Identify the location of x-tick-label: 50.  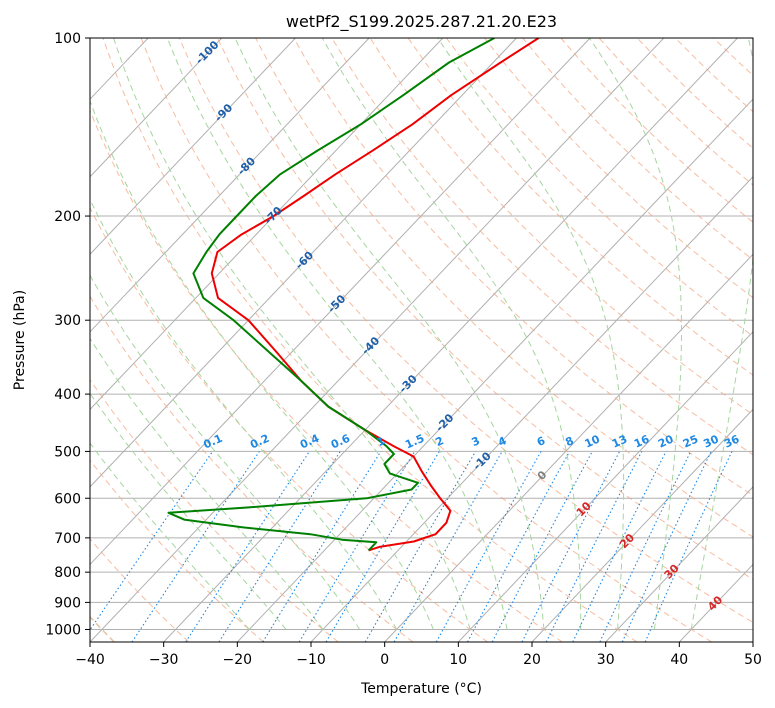
(753, 660).